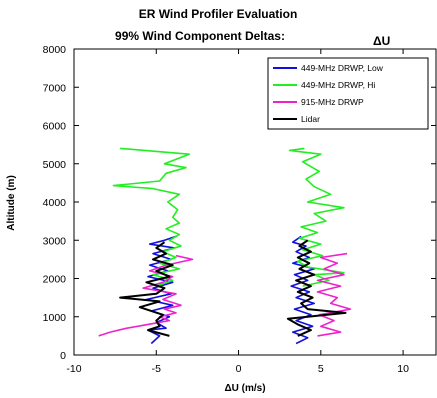 This screenshot has width=437, height=398. I want to click on y-tick-label: 7000, so click(55, 88).